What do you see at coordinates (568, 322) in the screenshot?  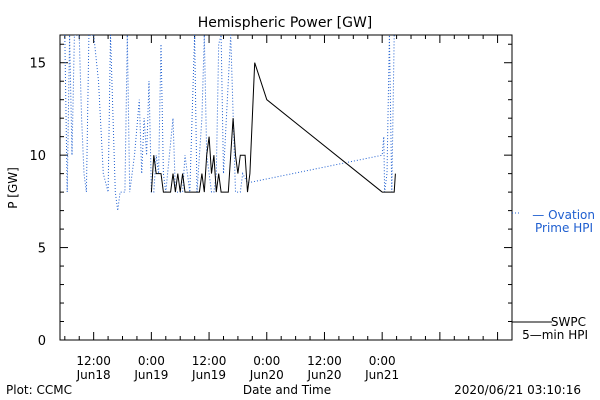 I see `swpc-legend-label: SWPC` at bounding box center [568, 322].